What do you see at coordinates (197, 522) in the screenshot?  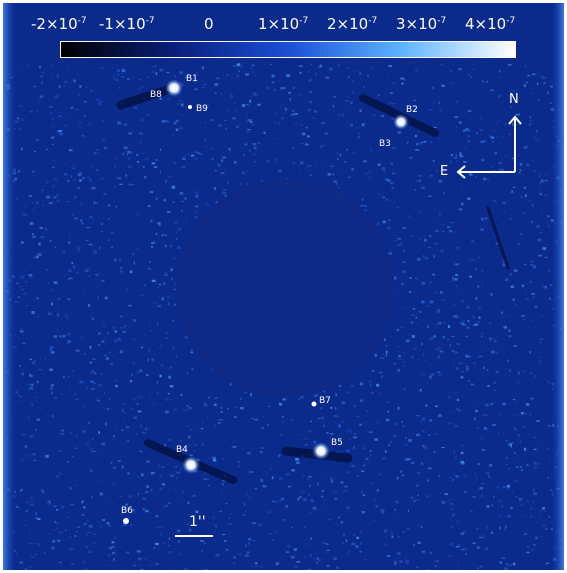 I see `scale-bar-label: 1''` at bounding box center [197, 522].